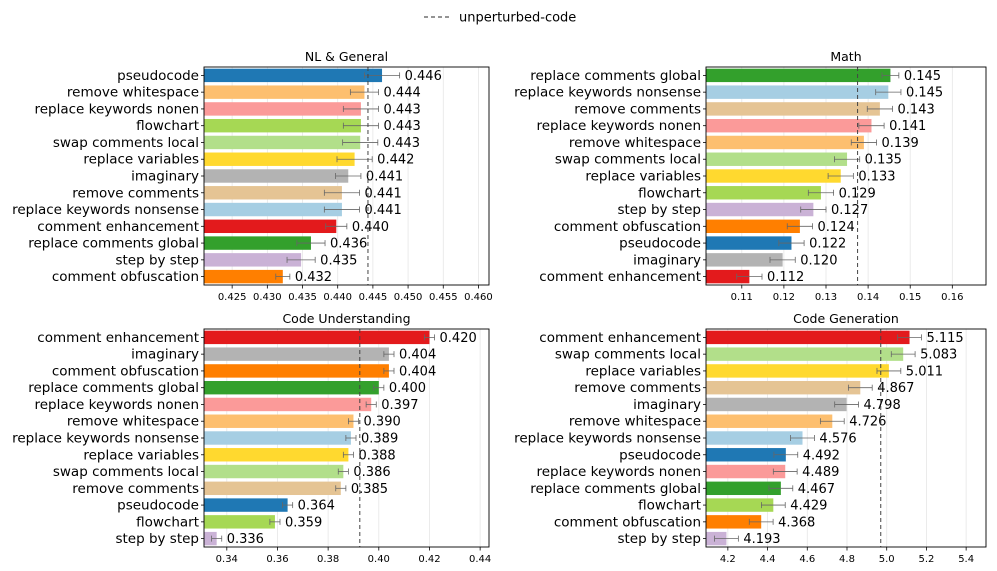 This screenshot has width=997, height=571. What do you see at coordinates (826, 297) in the screenshot?
I see `x-tick-label: 0.13` at bounding box center [826, 297].